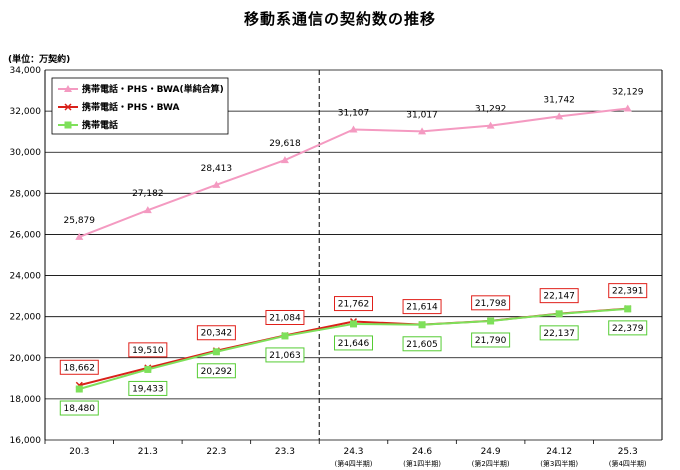  I want to click on data-label: 19,510, so click(148, 351).